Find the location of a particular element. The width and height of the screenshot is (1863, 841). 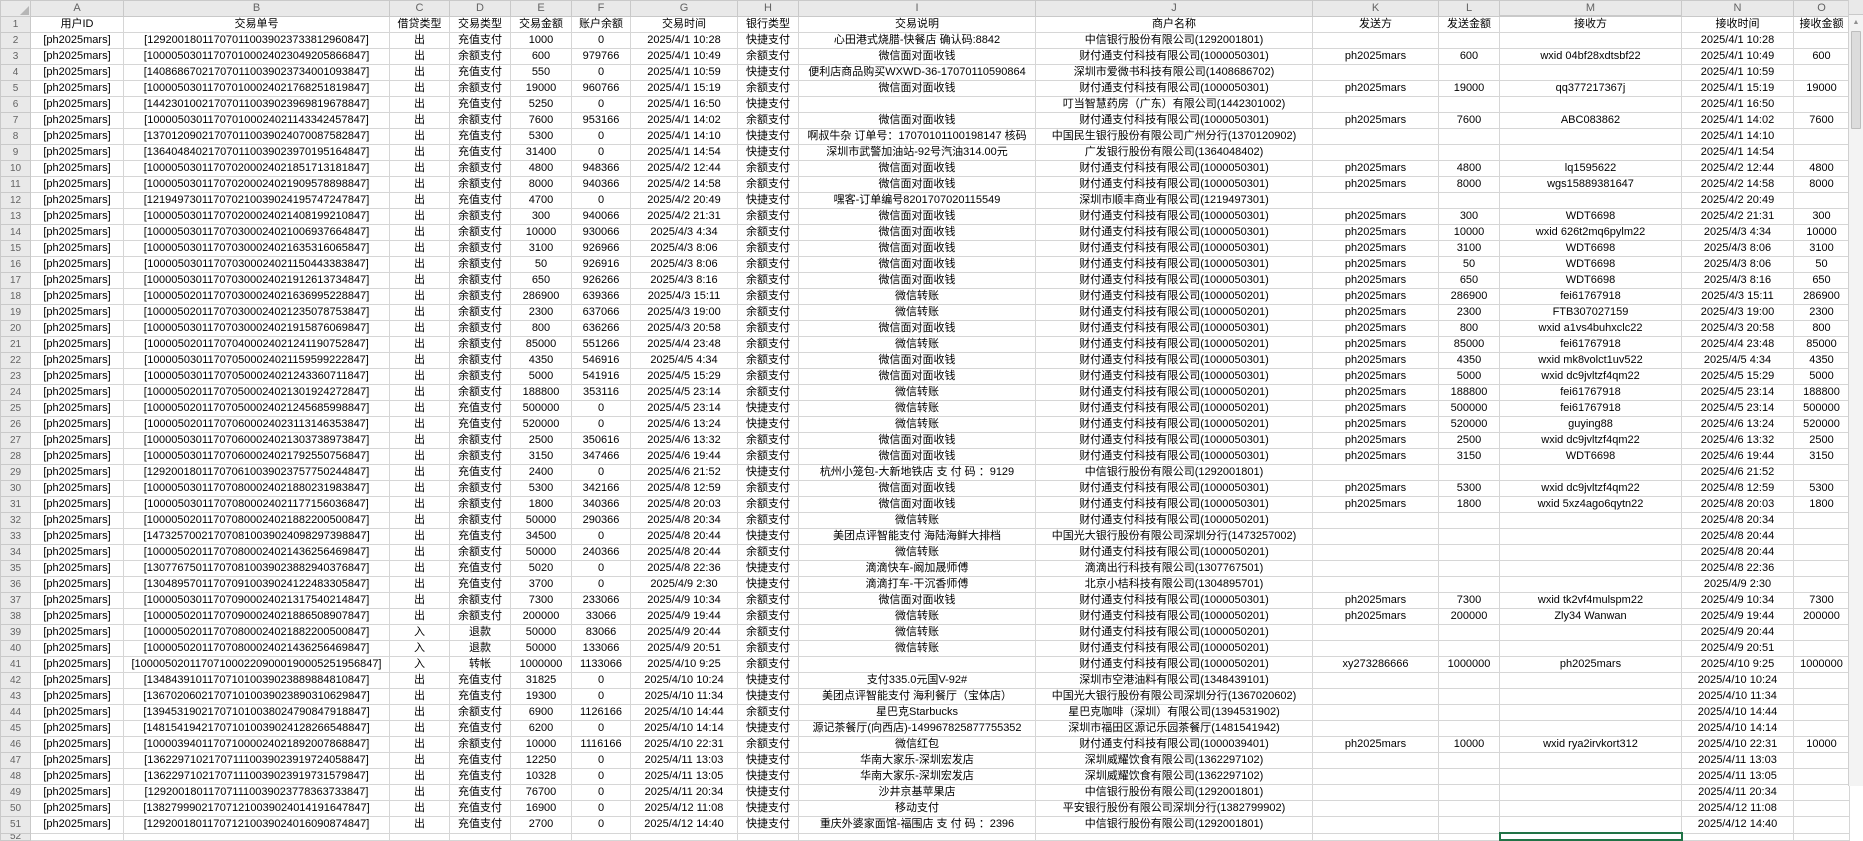

cell: wxid dc9jvltzf4qm22 is located at coordinates (1590, 488).